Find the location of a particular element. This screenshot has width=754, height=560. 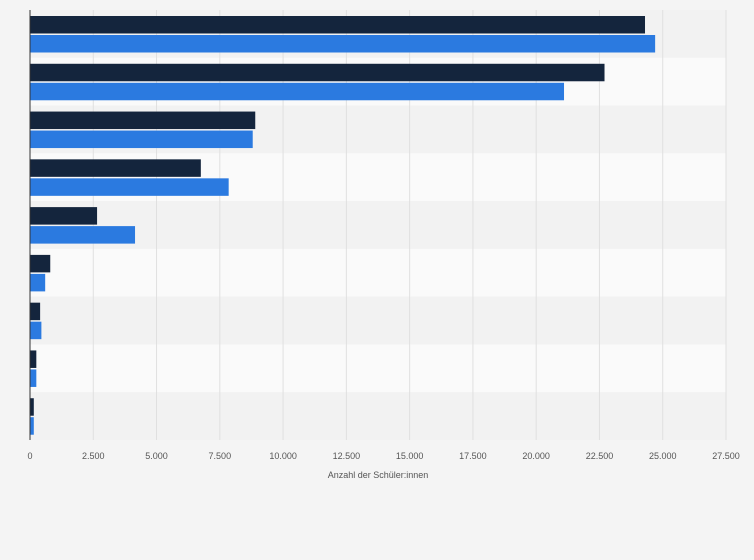

x-tick-label: 20.000 is located at coordinates (536, 456).